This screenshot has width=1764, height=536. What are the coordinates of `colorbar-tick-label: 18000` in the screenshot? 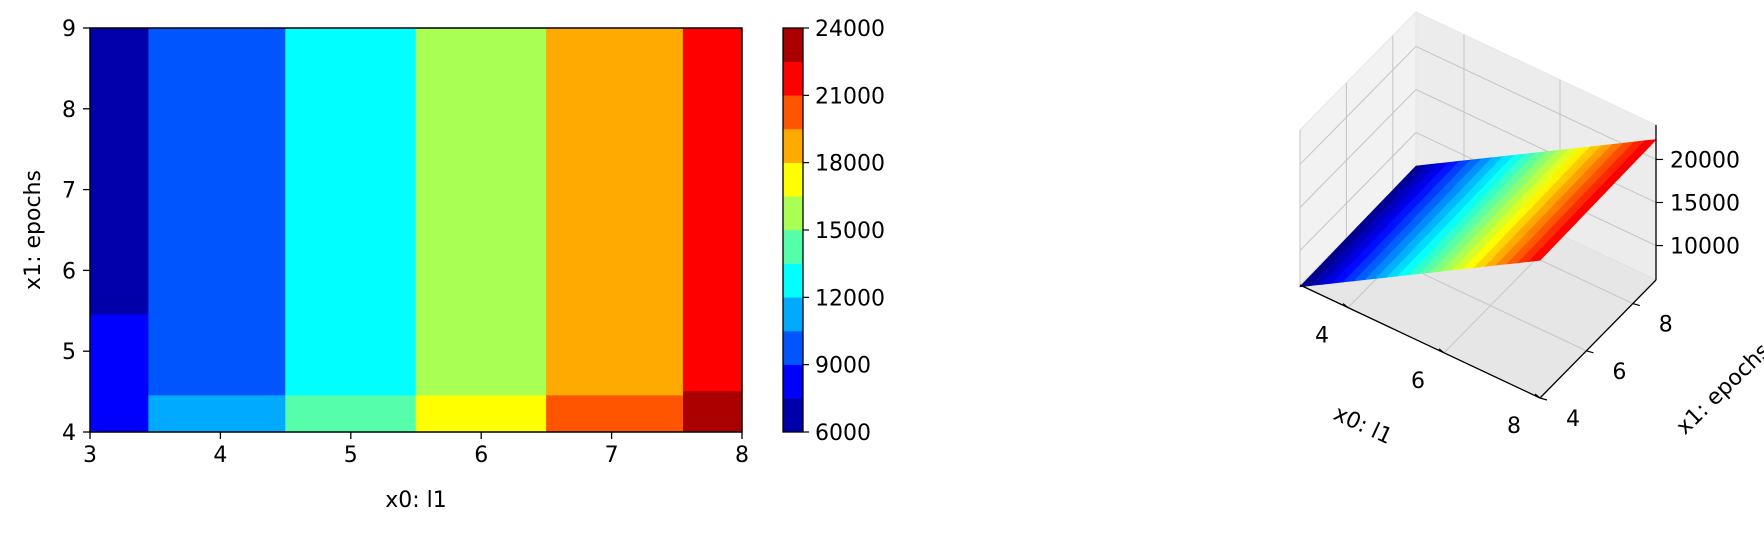 It's located at (850, 164).